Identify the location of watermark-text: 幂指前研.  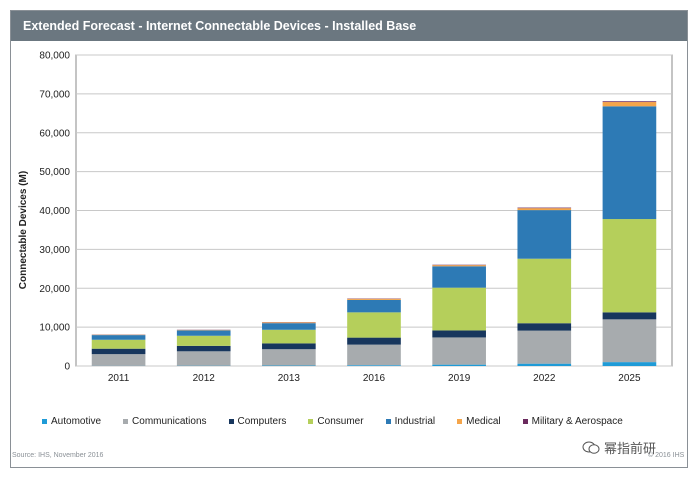
(630, 448).